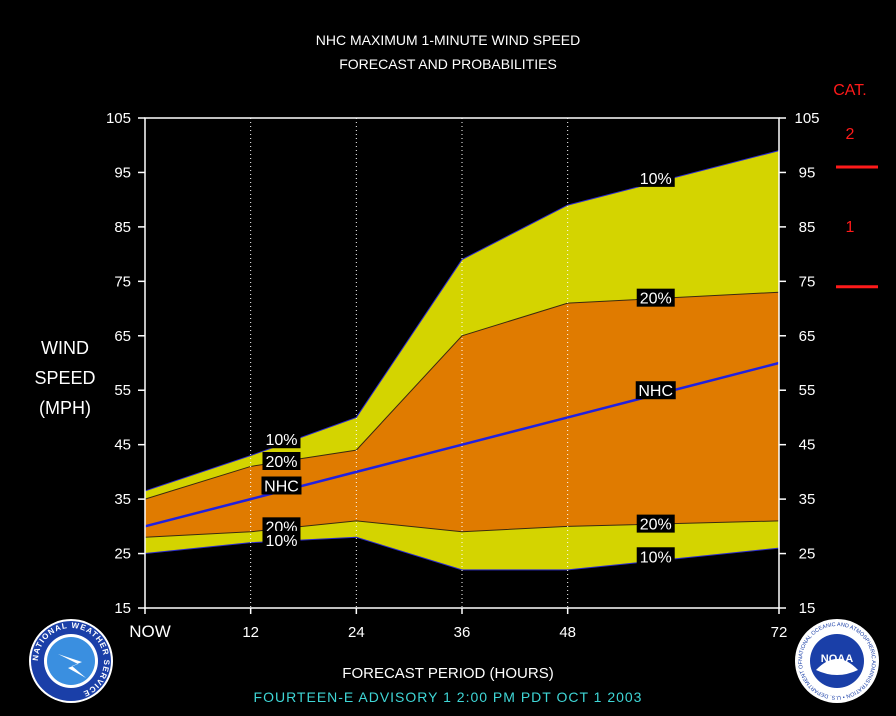 The image size is (896, 716). Describe the element at coordinates (850, 134) in the screenshot. I see `category-2-label: 2` at that location.